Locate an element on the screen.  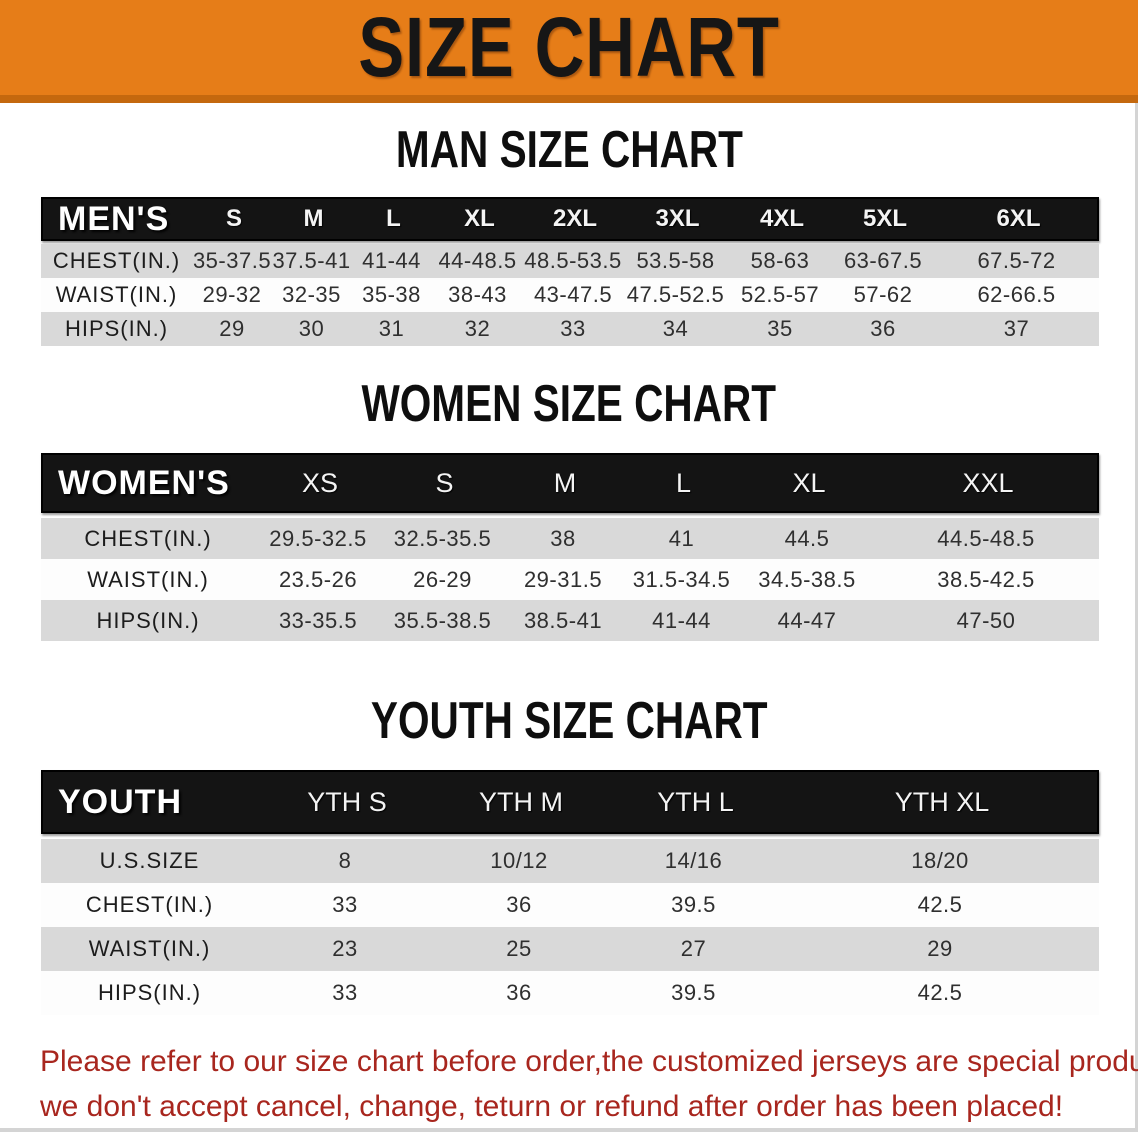
table-cell: 48.5-53.5 is located at coordinates (573, 260).